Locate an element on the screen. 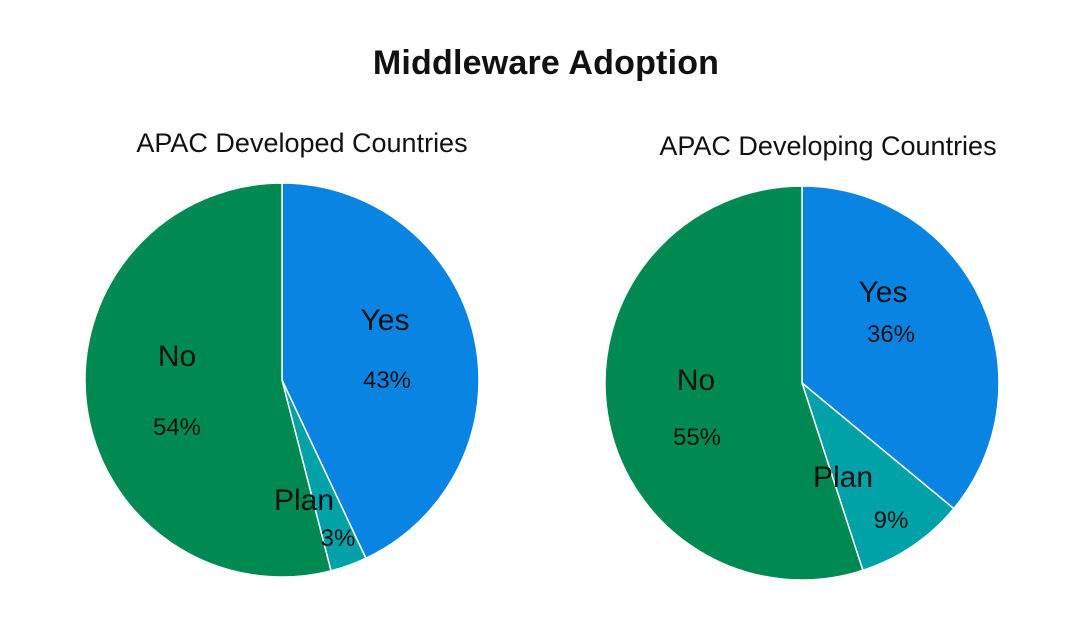  pie1-slice-no is located at coordinates (208, 380).